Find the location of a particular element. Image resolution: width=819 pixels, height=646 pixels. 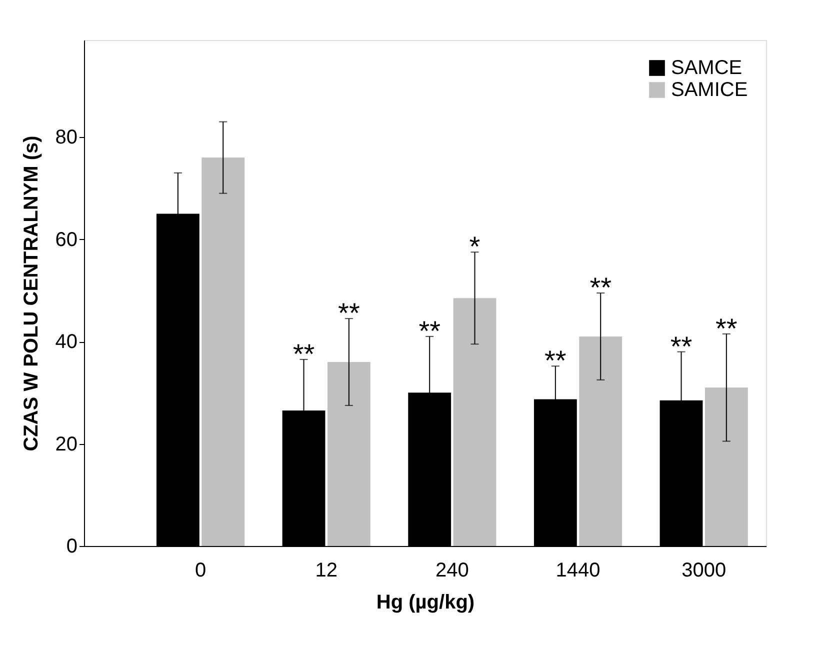

y-tick-label: 60 is located at coordinates (66, 239).